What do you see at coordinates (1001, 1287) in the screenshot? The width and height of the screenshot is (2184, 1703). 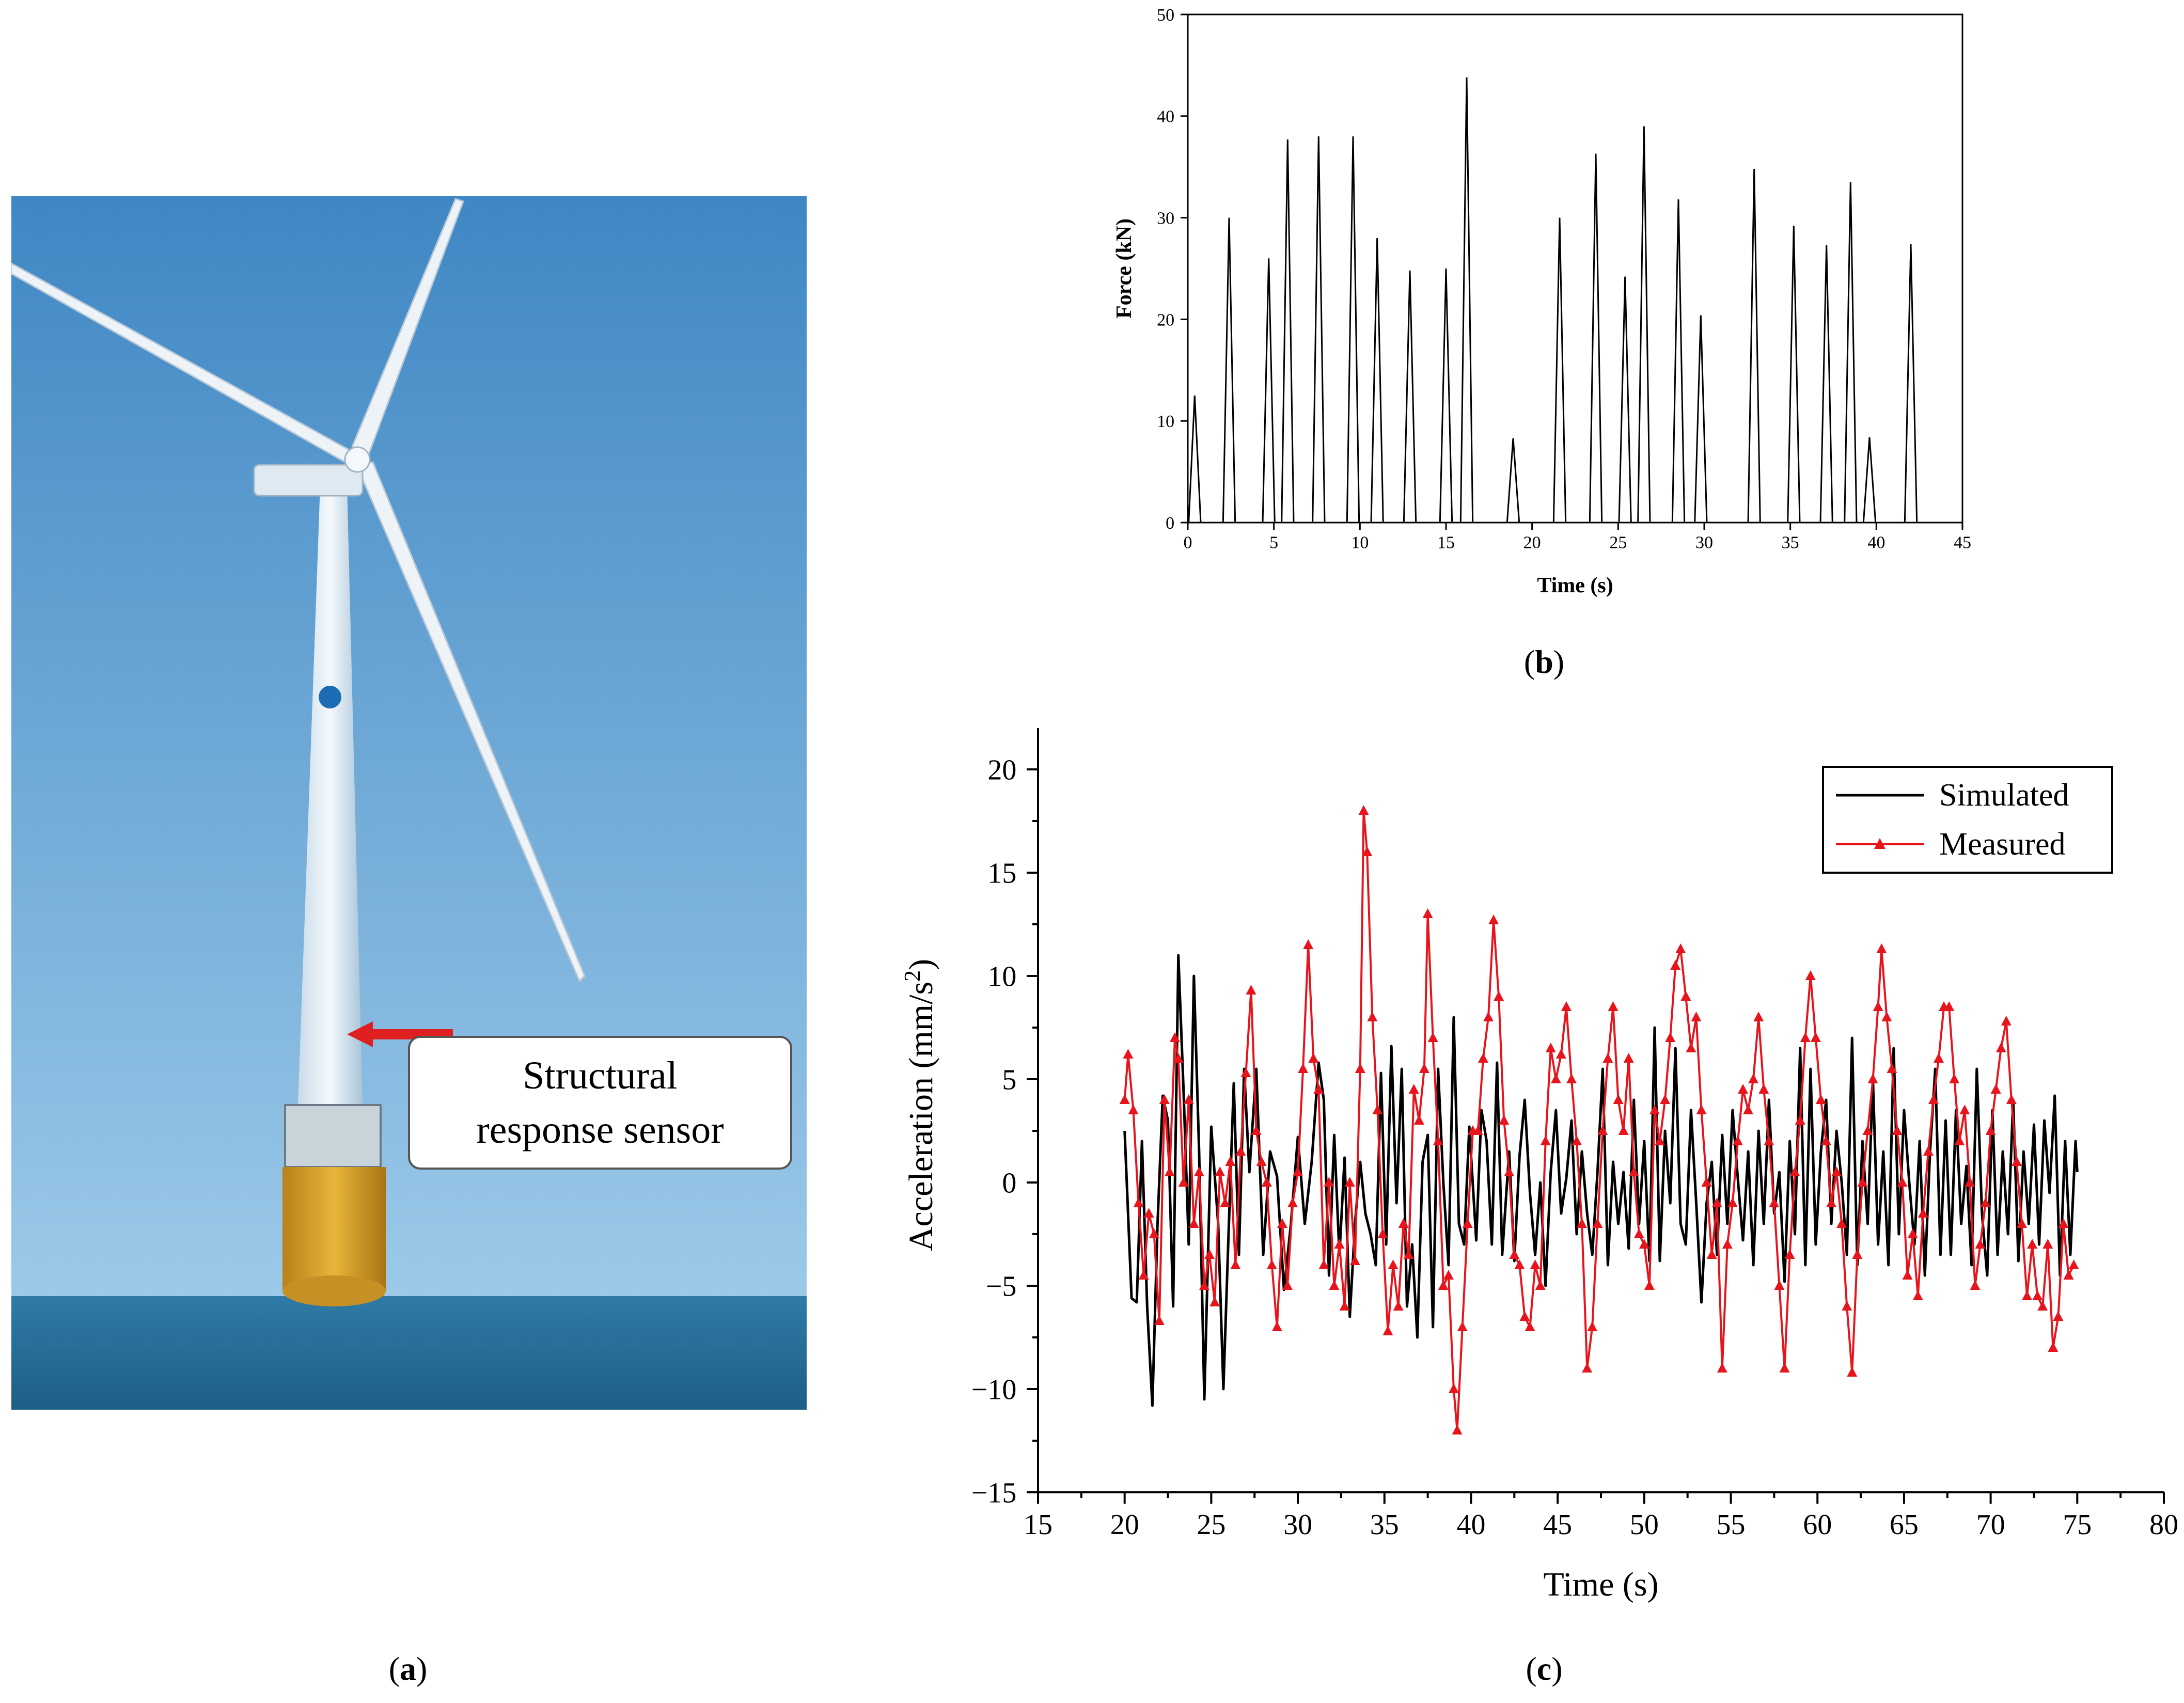 I see `y-tick-label: −5` at bounding box center [1001, 1287].